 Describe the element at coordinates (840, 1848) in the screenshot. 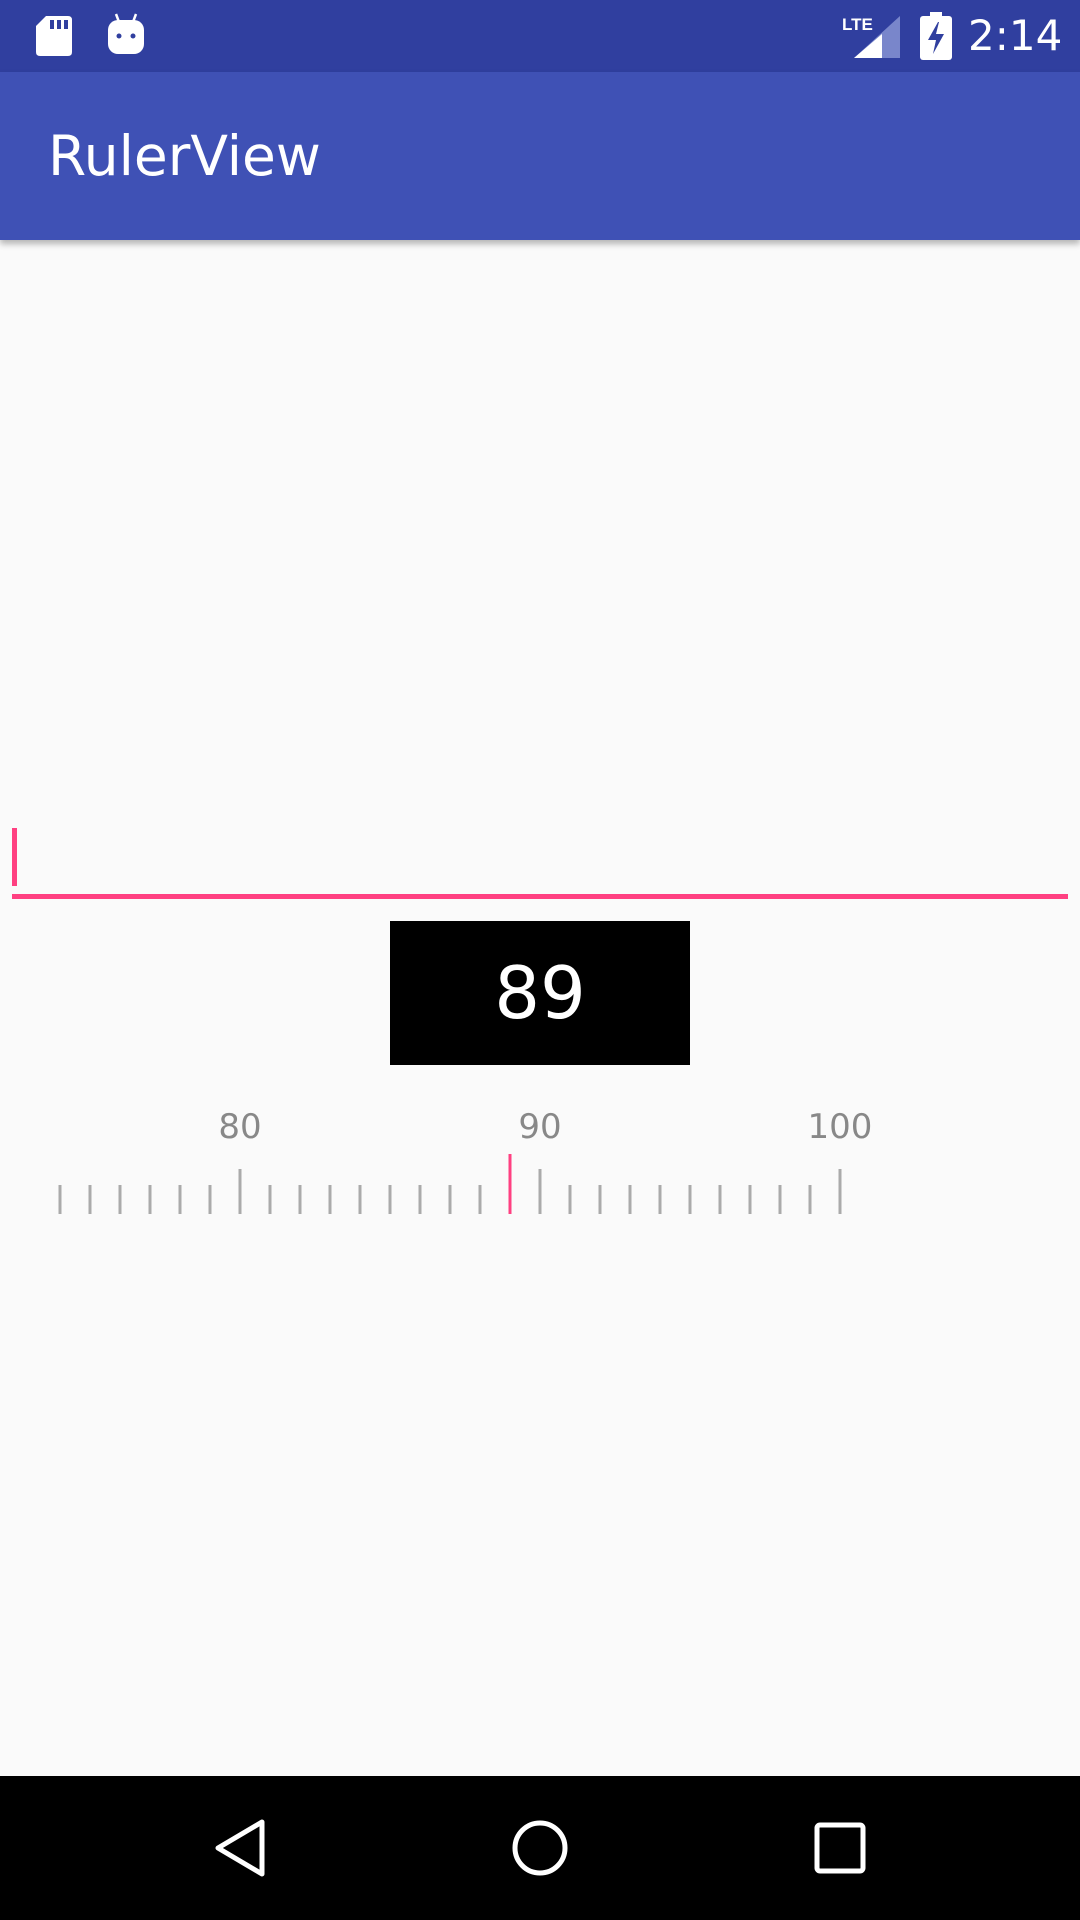

I see `recents-icon` at that location.